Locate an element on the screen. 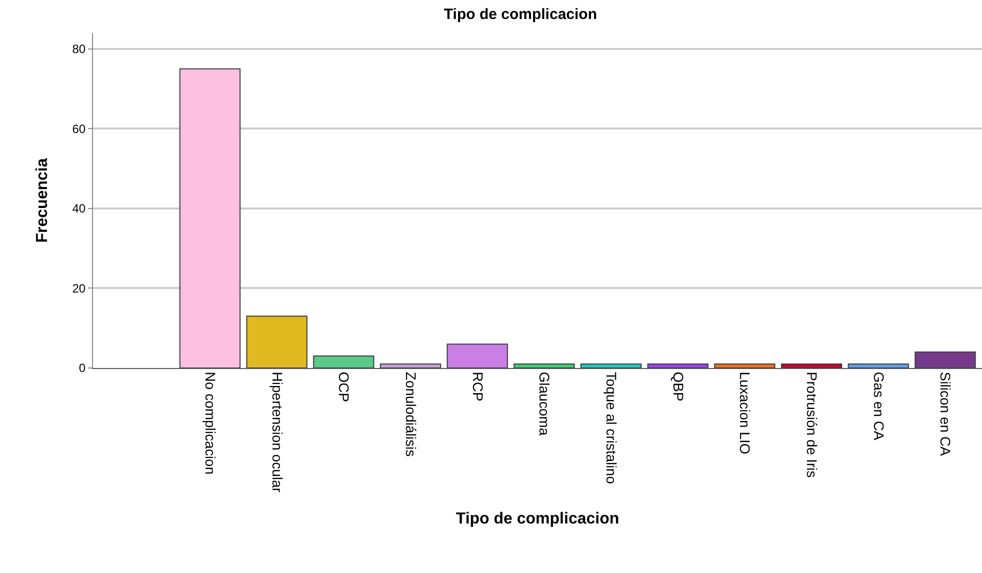 The width and height of the screenshot is (982, 573). x-tick-label: Hipertension ocular is located at coordinates (277, 432).